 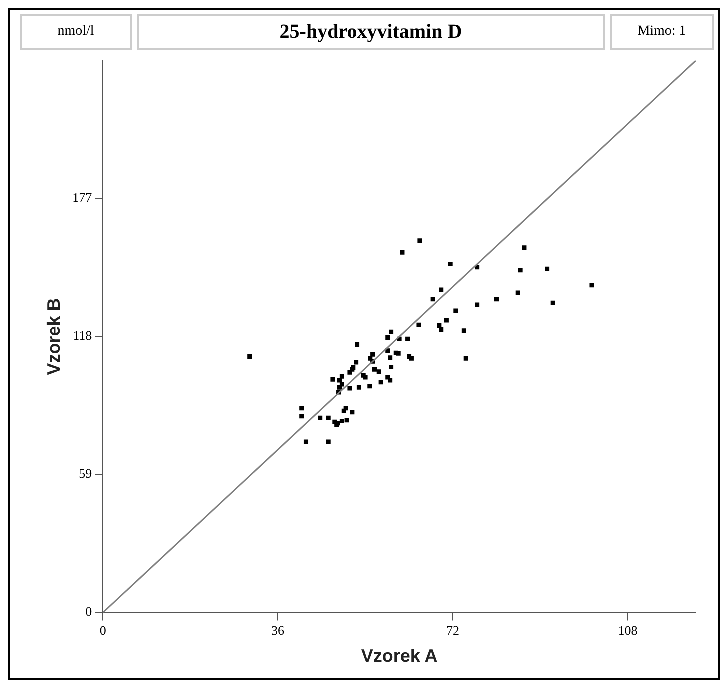 I want to click on text: nmol/l, so click(x=76, y=32).